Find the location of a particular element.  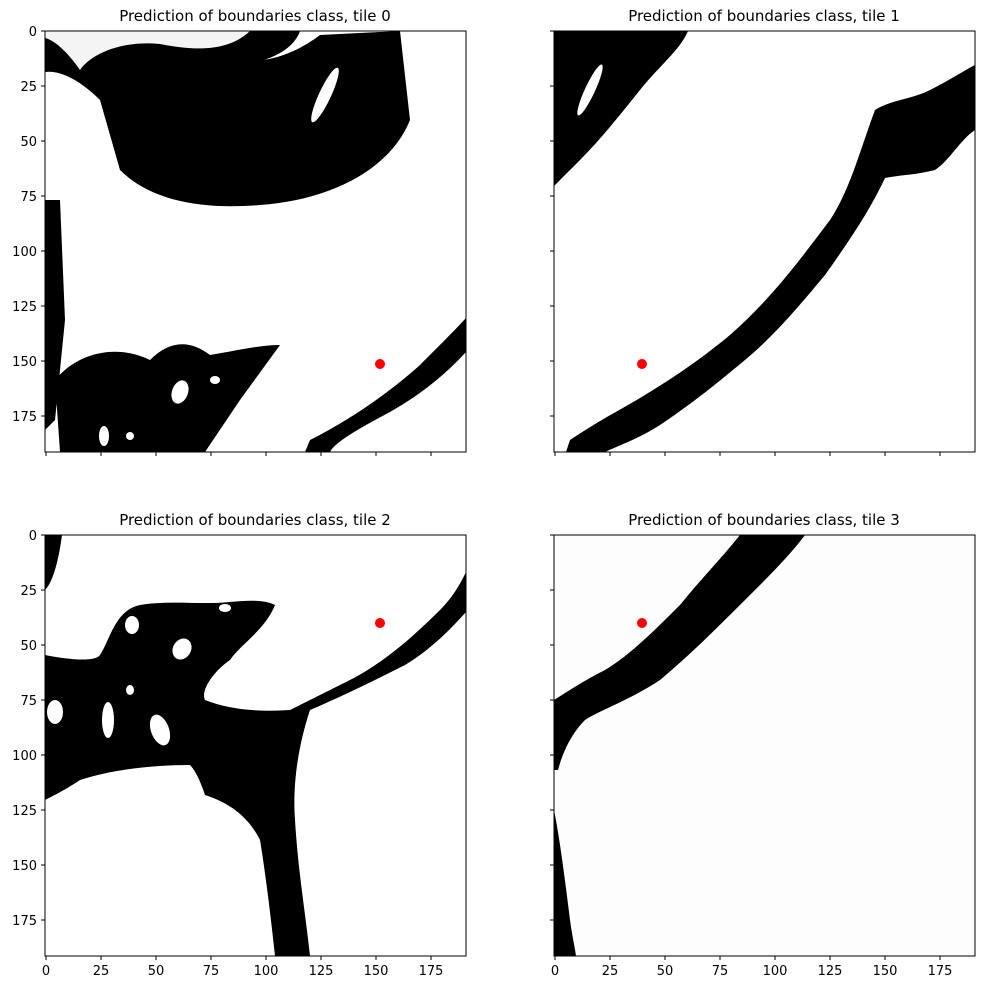

chart-title: Prediction of boundaries class, tile 2 is located at coordinates (255, 520).